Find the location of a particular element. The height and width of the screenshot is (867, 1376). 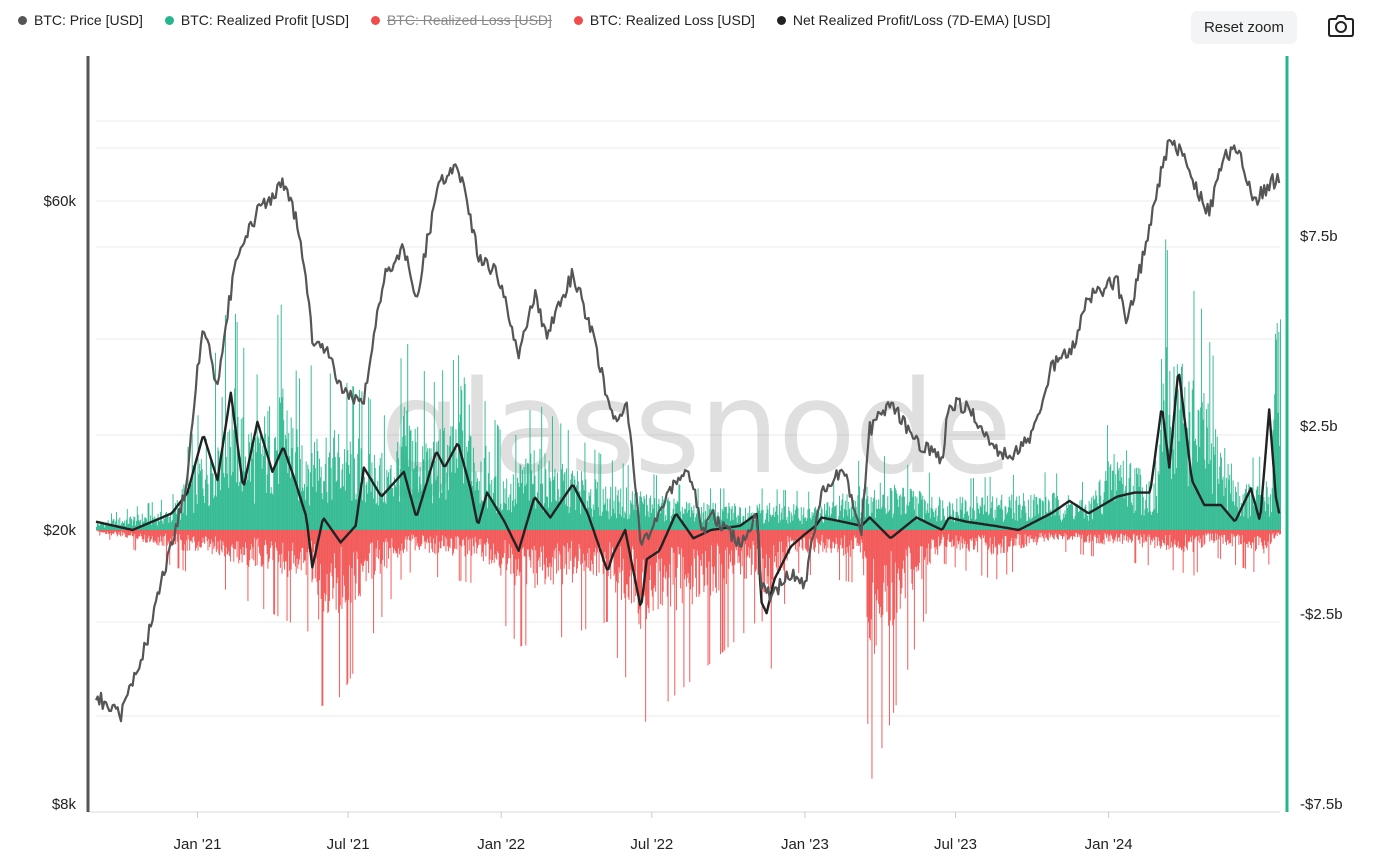

legend-item: BTC: Realized Profit [USD] is located at coordinates (256, 20).